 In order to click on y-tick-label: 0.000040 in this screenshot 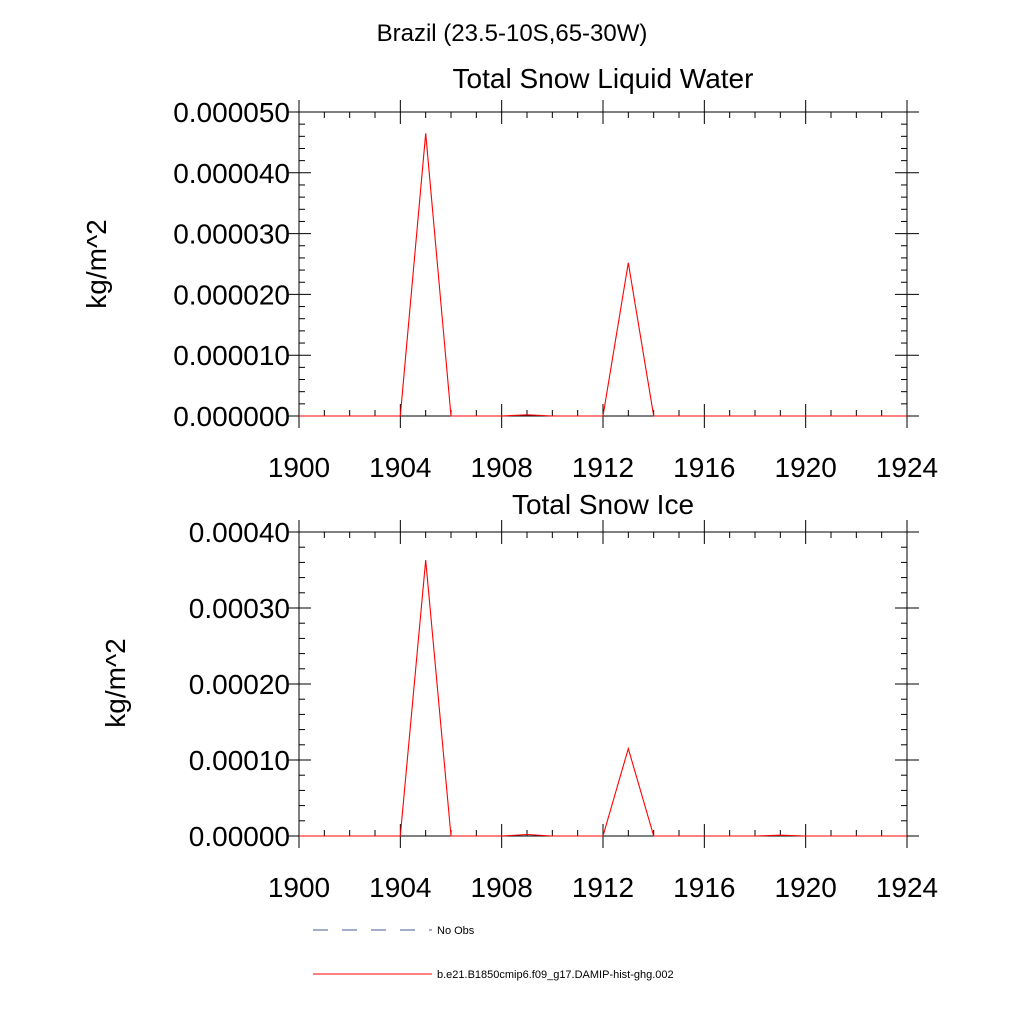, I will do `click(231, 173)`.